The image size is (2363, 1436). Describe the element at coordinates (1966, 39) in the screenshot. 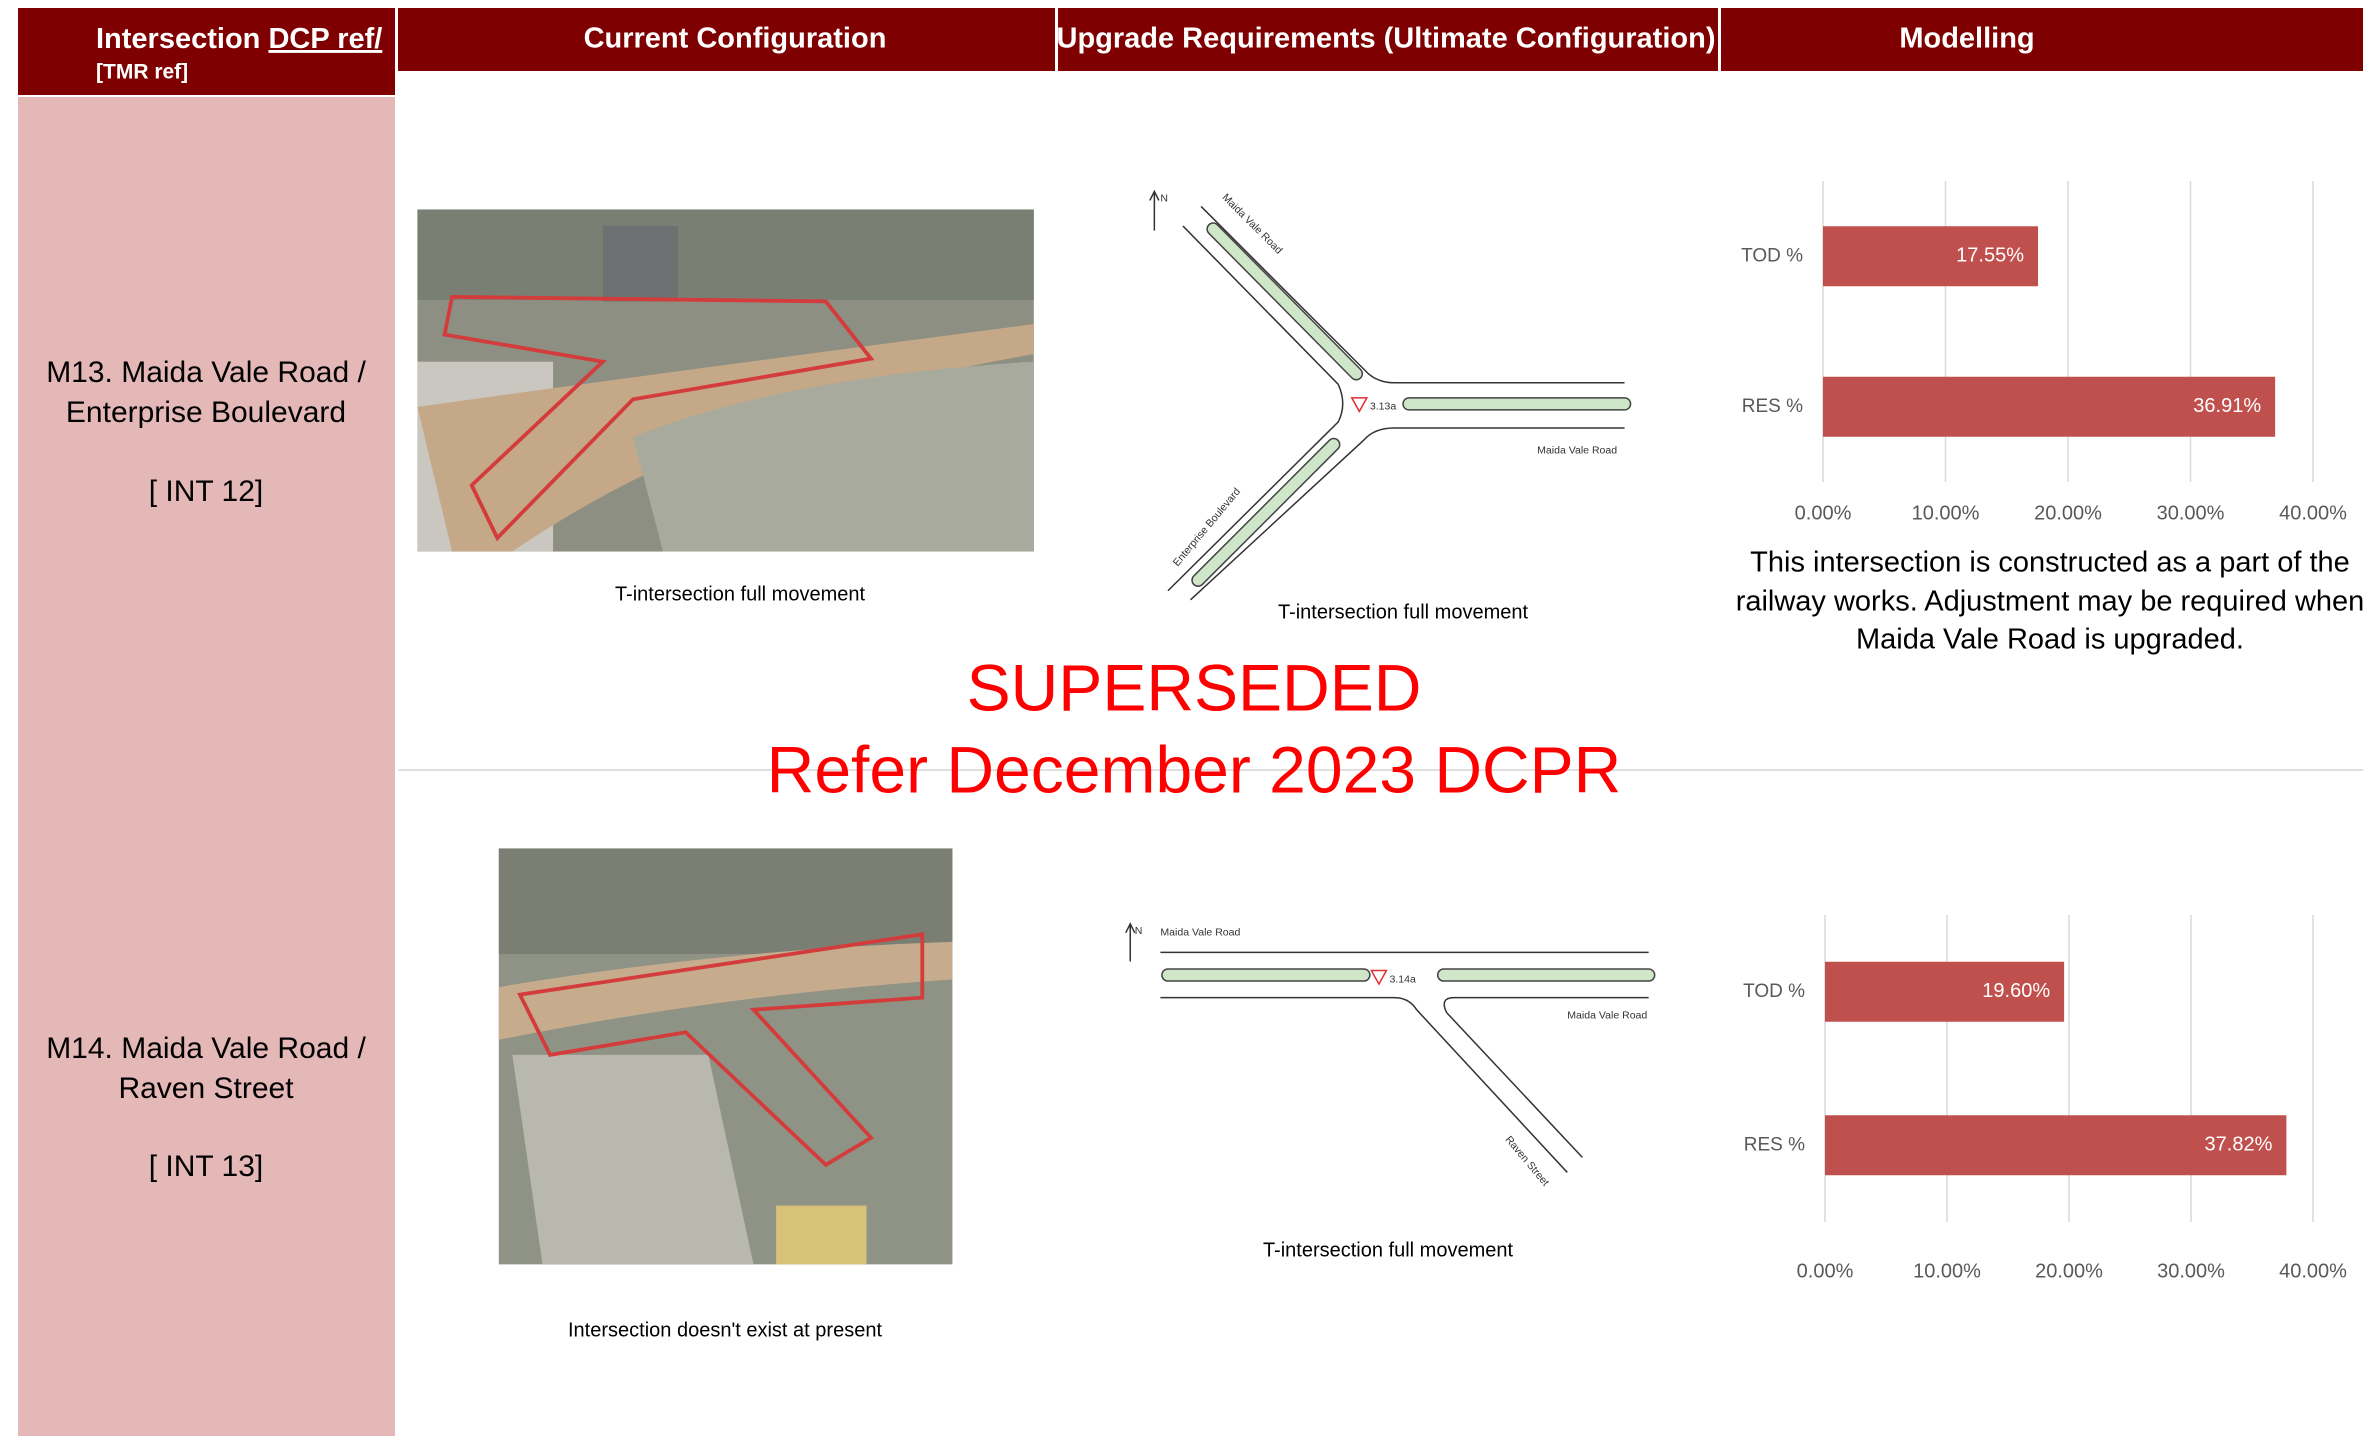

I see `header-column: Modelling` at that location.